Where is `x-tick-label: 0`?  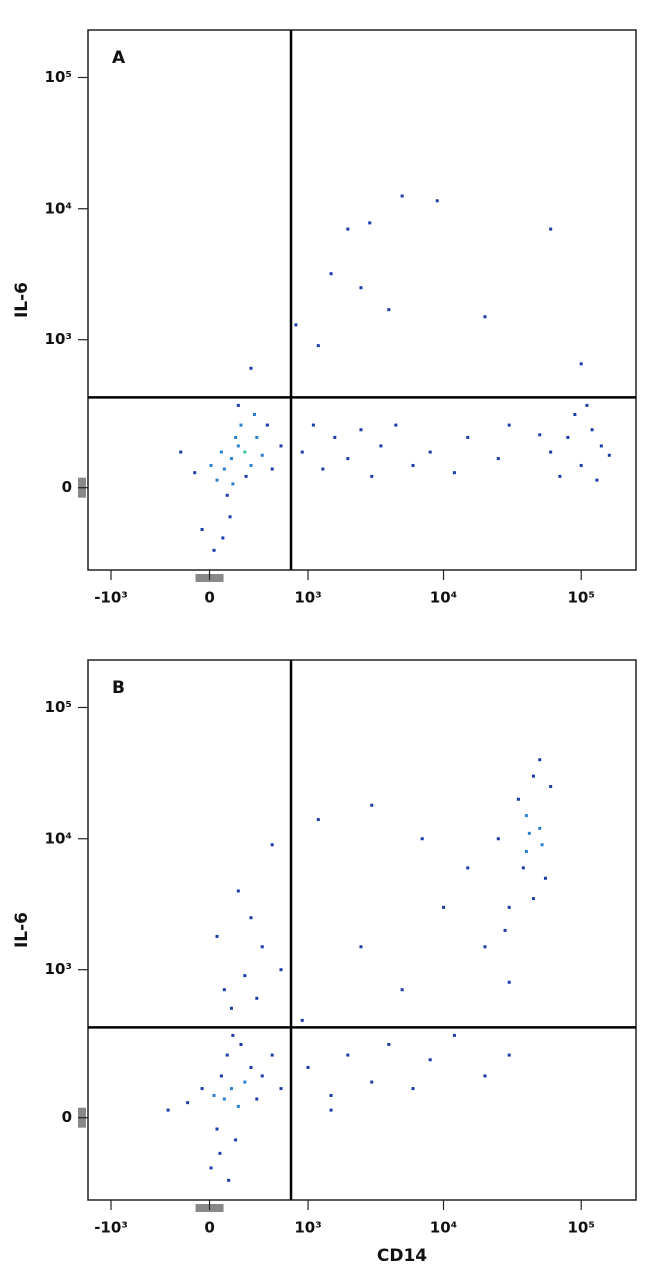 x-tick-label: 0 is located at coordinates (209, 598).